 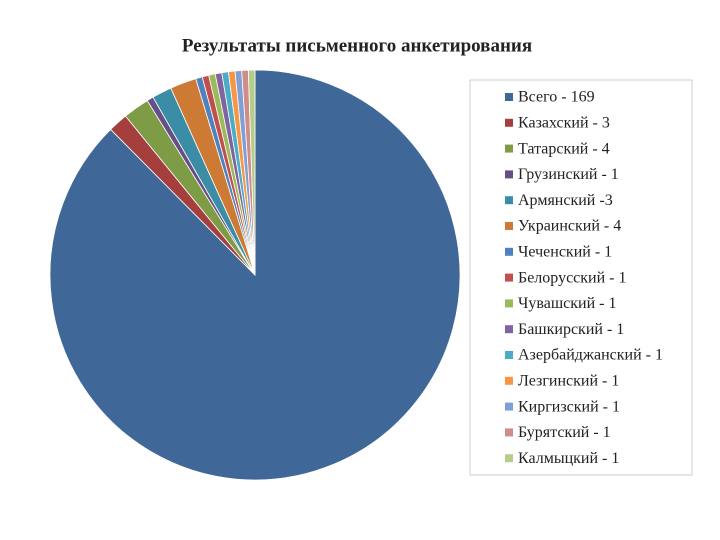 I want to click on legend-label: Грузинский - 1, so click(x=568, y=174).